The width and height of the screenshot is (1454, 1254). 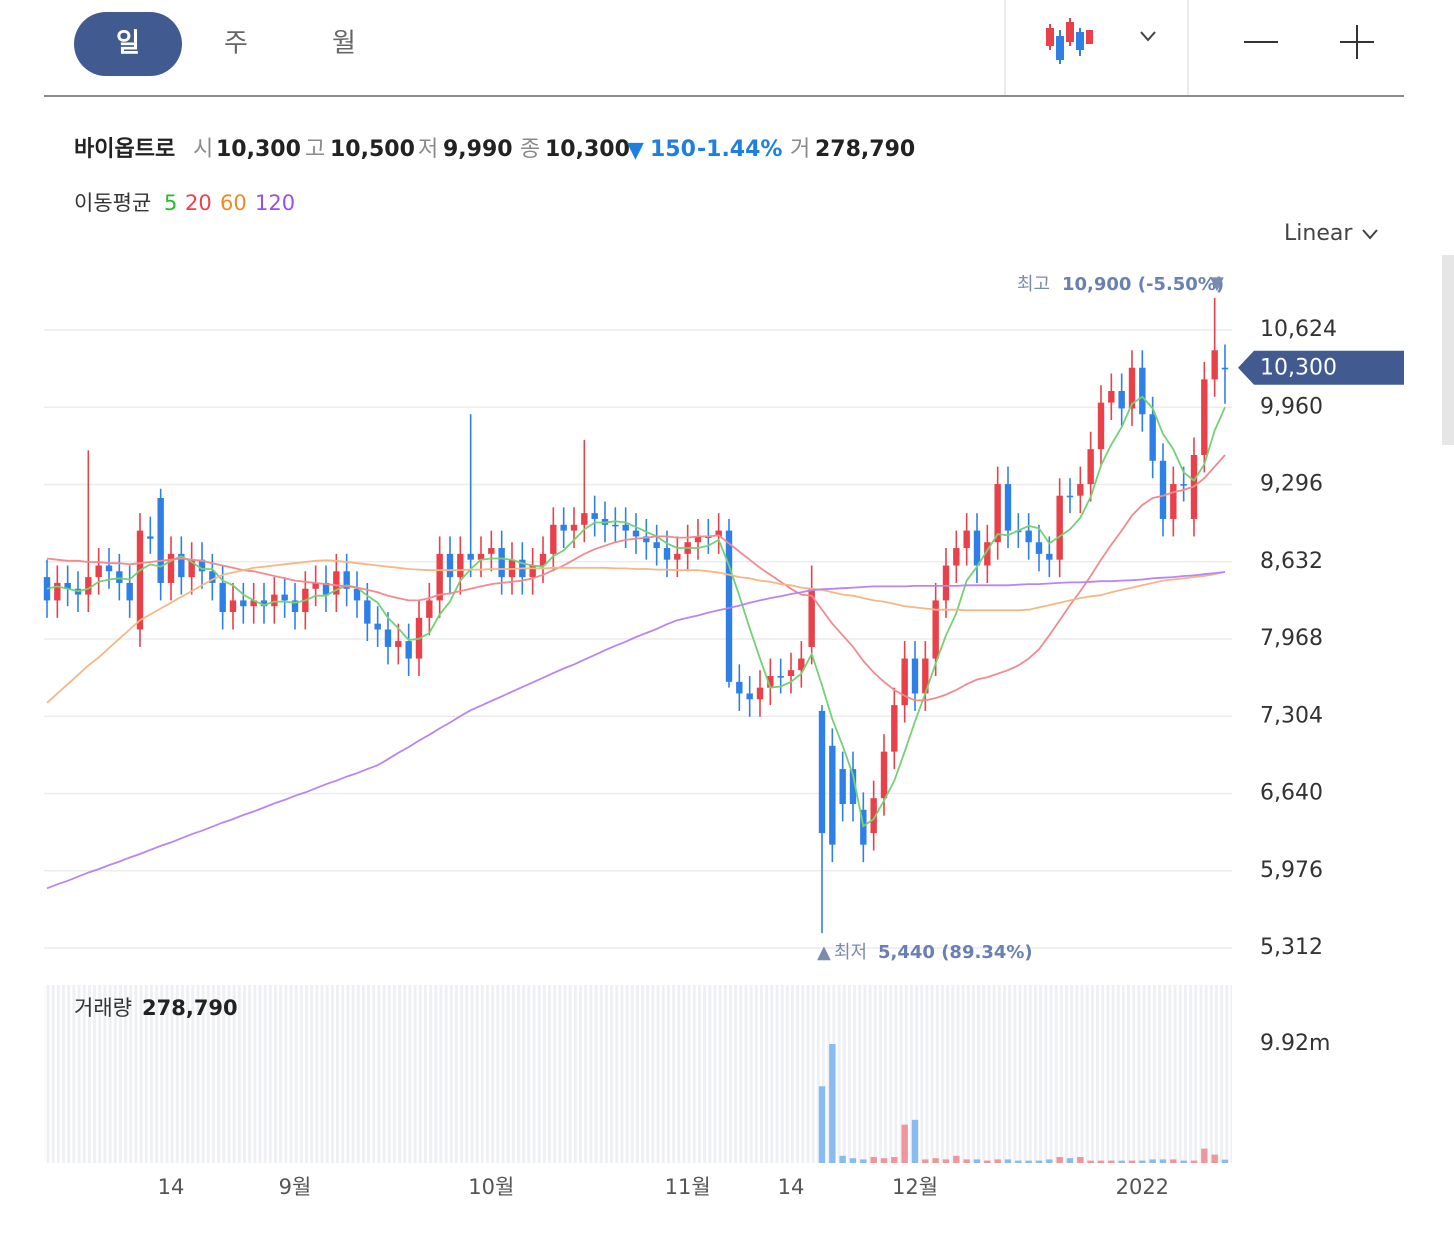 What do you see at coordinates (1357, 42) in the screenshot?
I see `zoom-in` at bounding box center [1357, 42].